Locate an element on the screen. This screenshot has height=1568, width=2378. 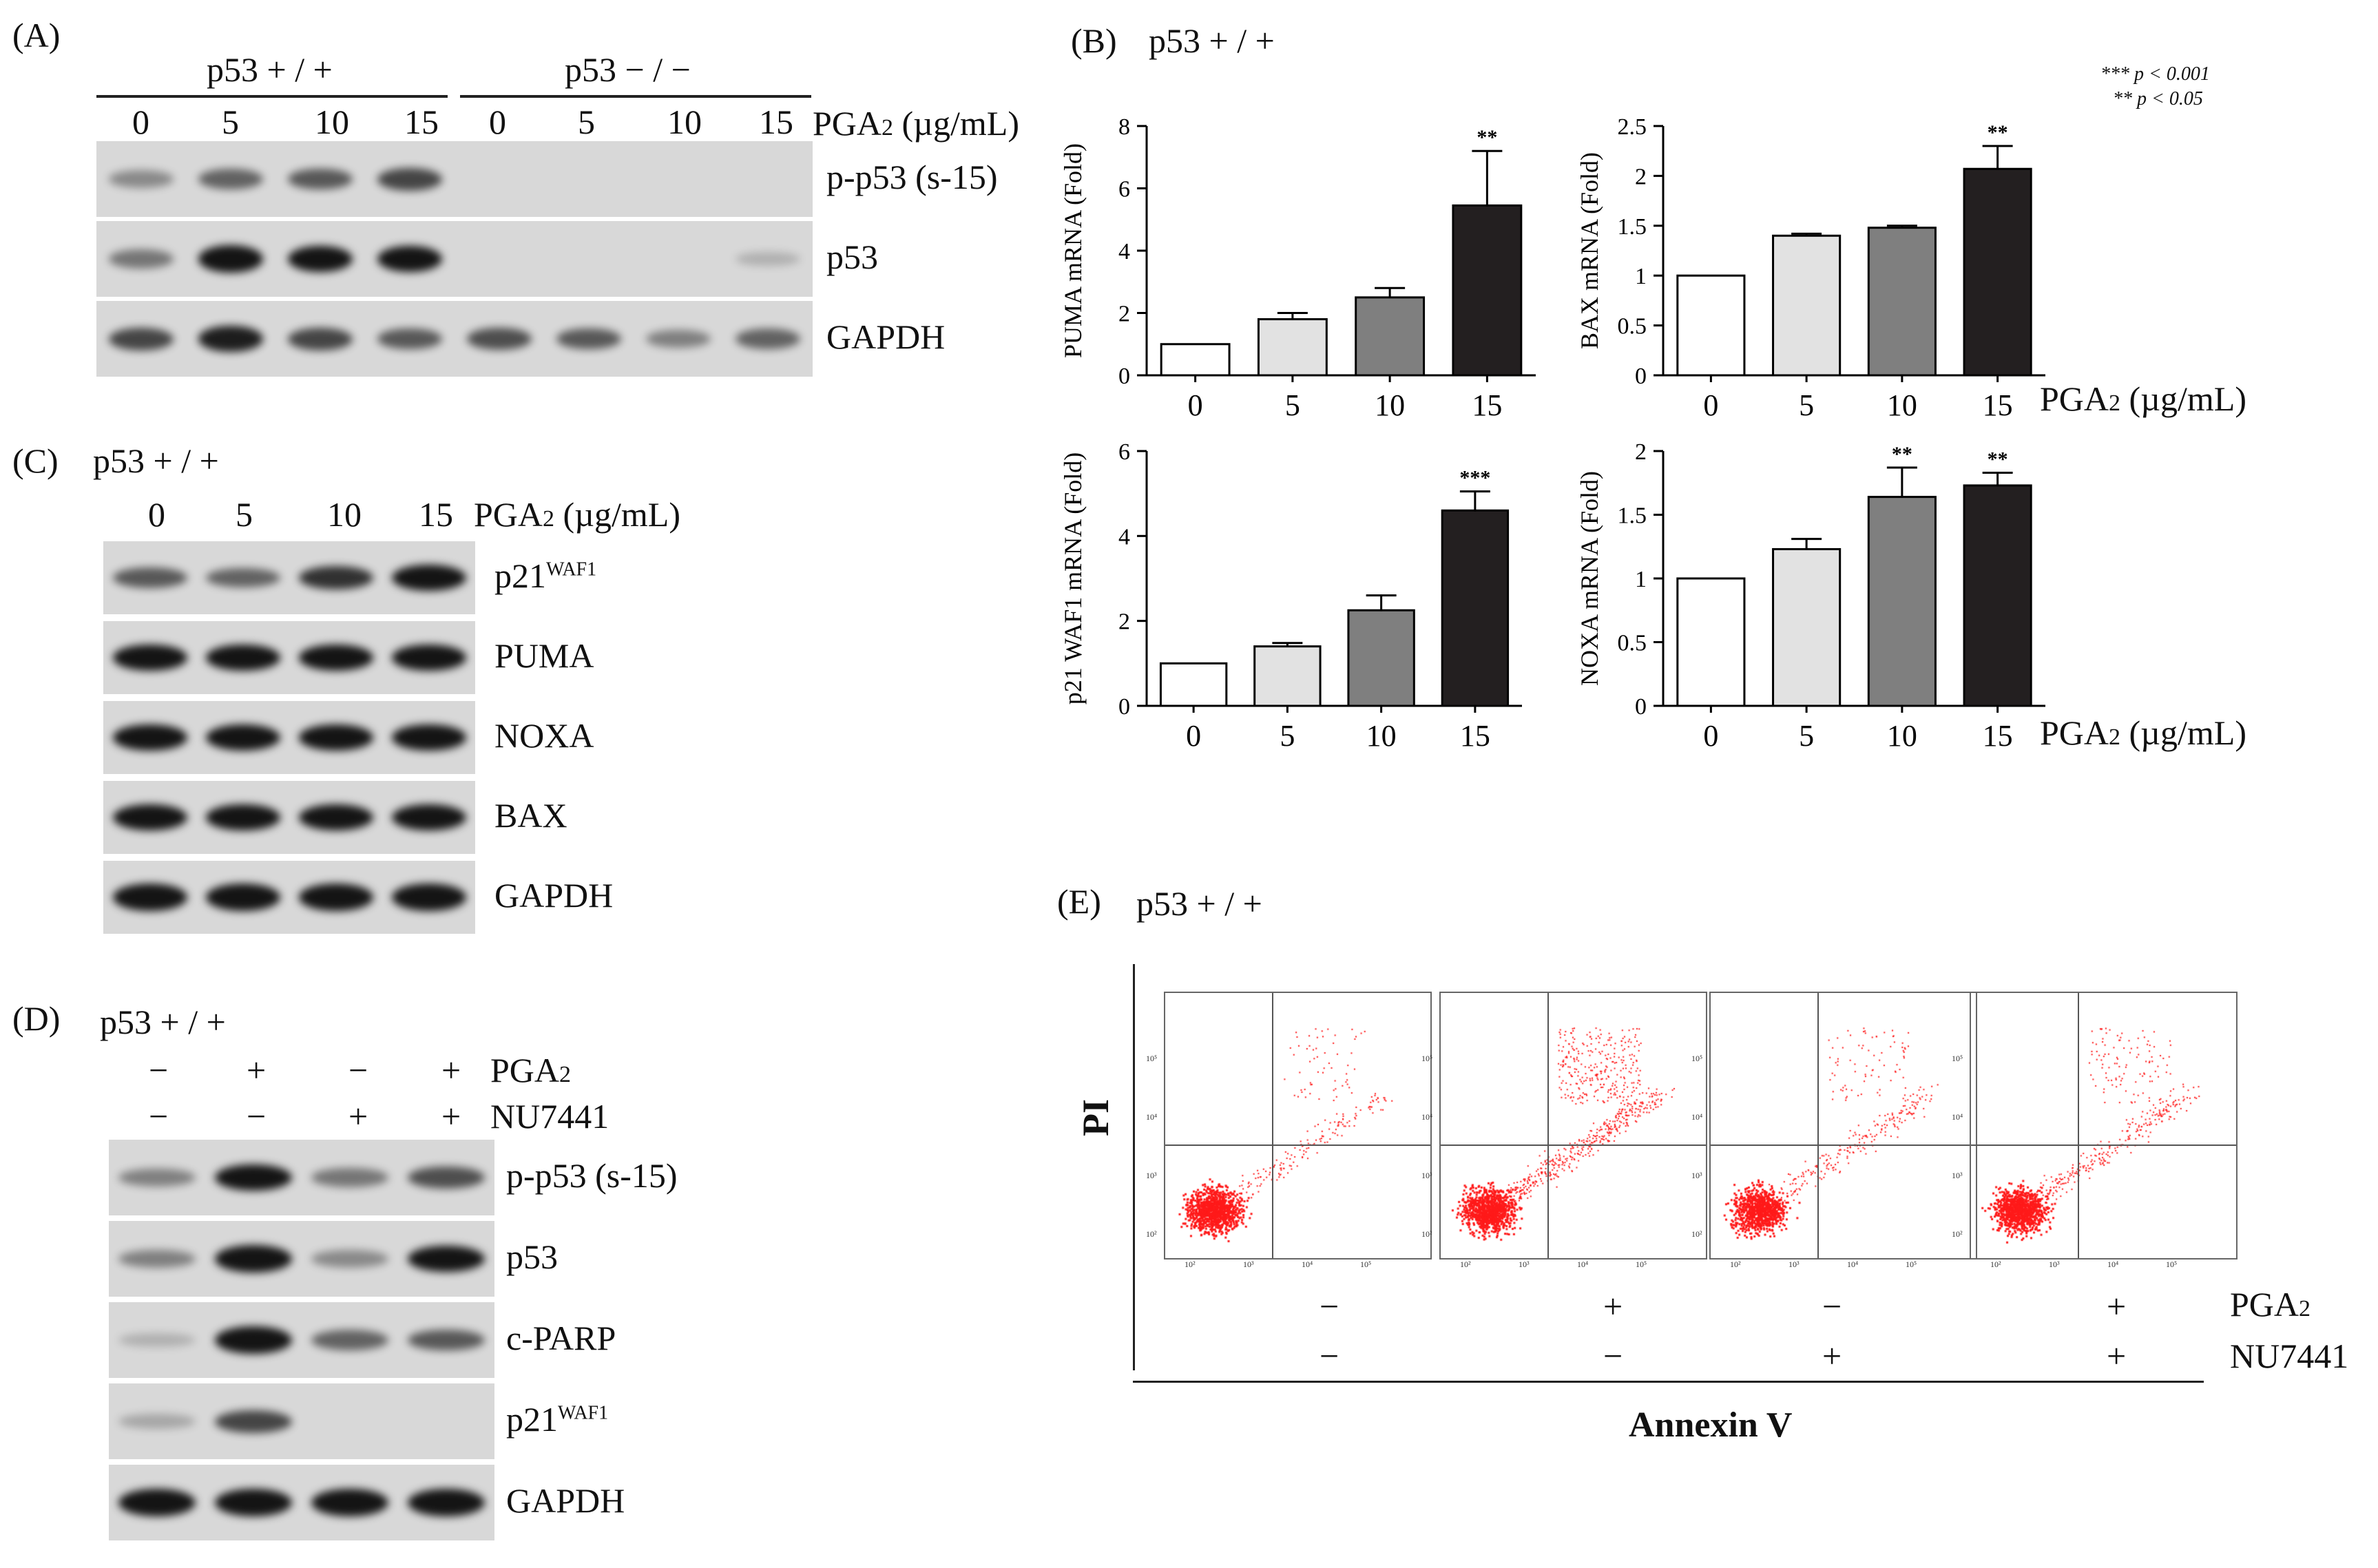
blot-row-label-text: BAX is located at coordinates (530, 815).